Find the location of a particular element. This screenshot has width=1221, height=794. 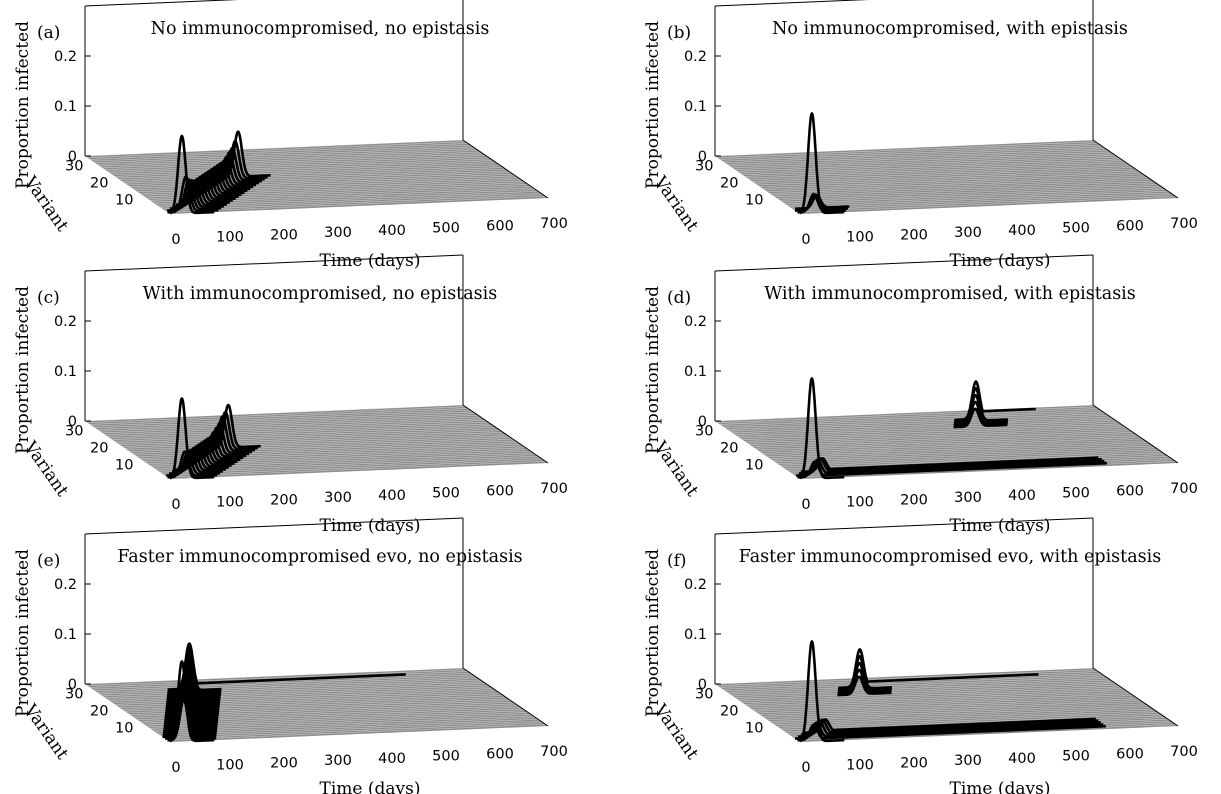

z-axis-label: Proportion infected is located at coordinates (653, 105).